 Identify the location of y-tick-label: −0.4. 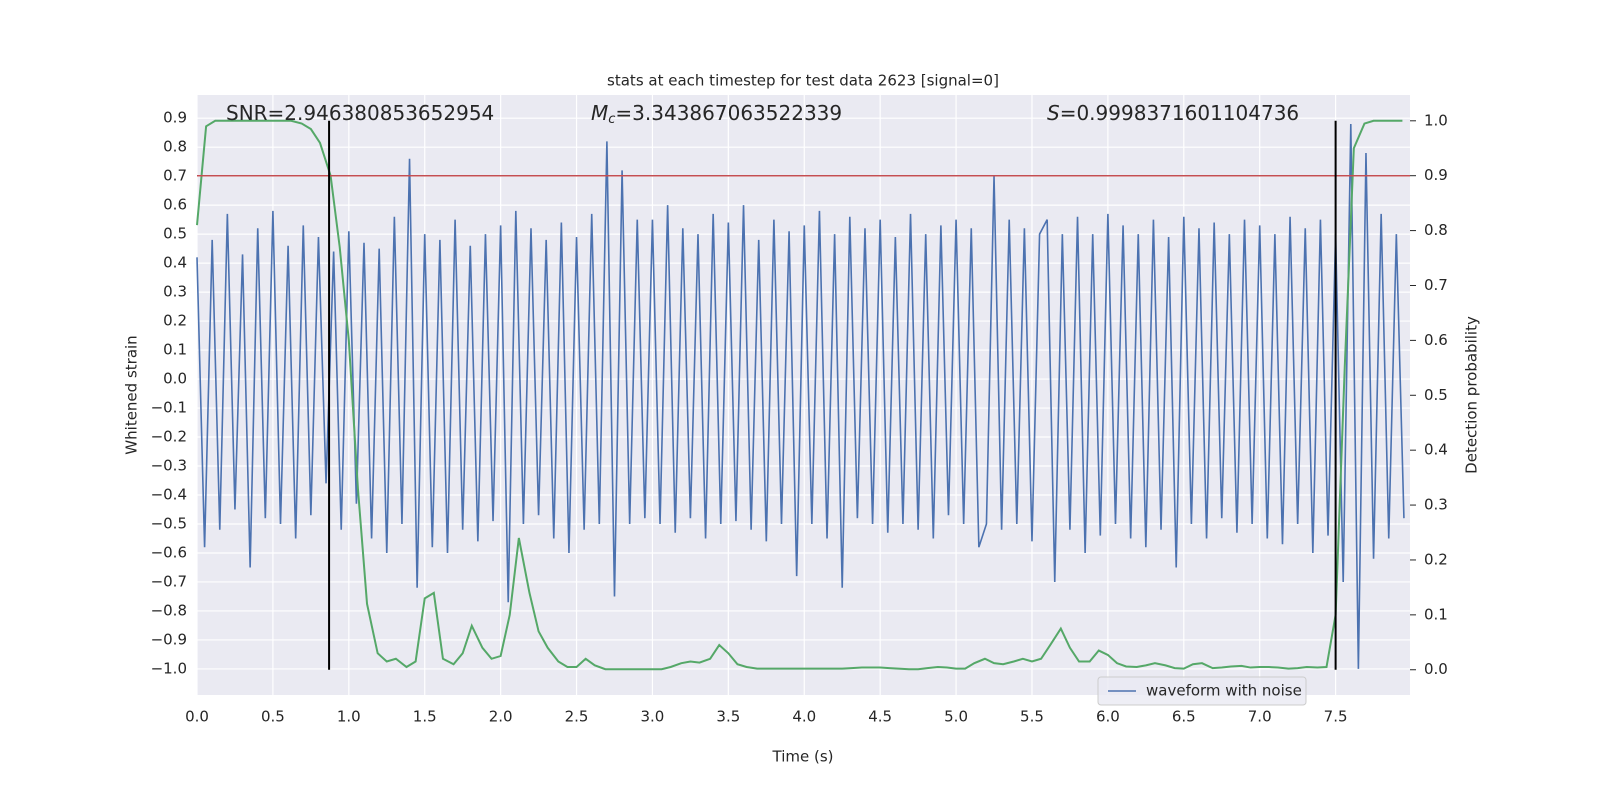
(169, 495).